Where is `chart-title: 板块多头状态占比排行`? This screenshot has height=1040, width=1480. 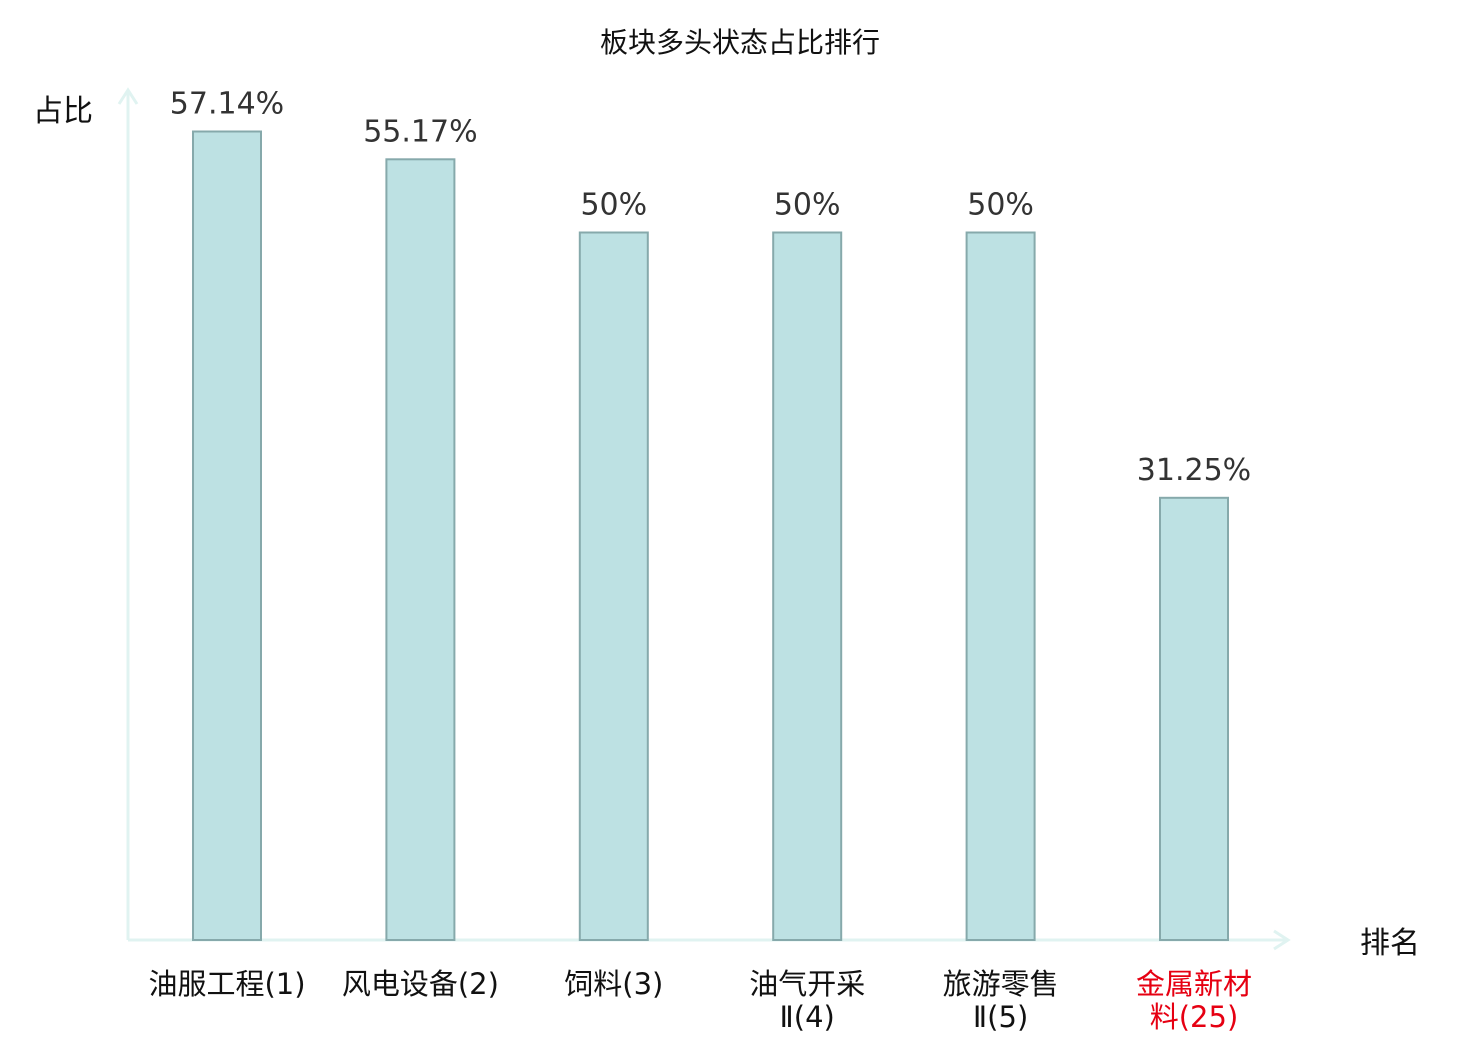 chart-title: 板块多头状态占比排行 is located at coordinates (740, 42).